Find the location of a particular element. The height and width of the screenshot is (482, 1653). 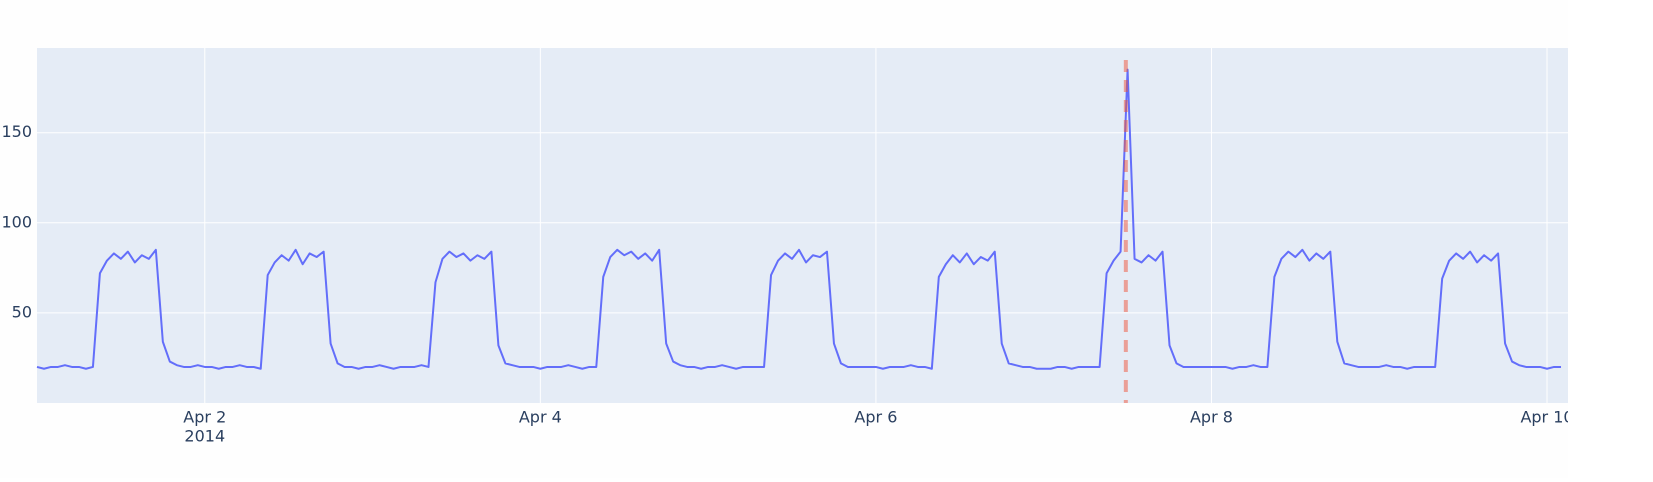

x-tick-sublabel: 2014 is located at coordinates (204, 436).